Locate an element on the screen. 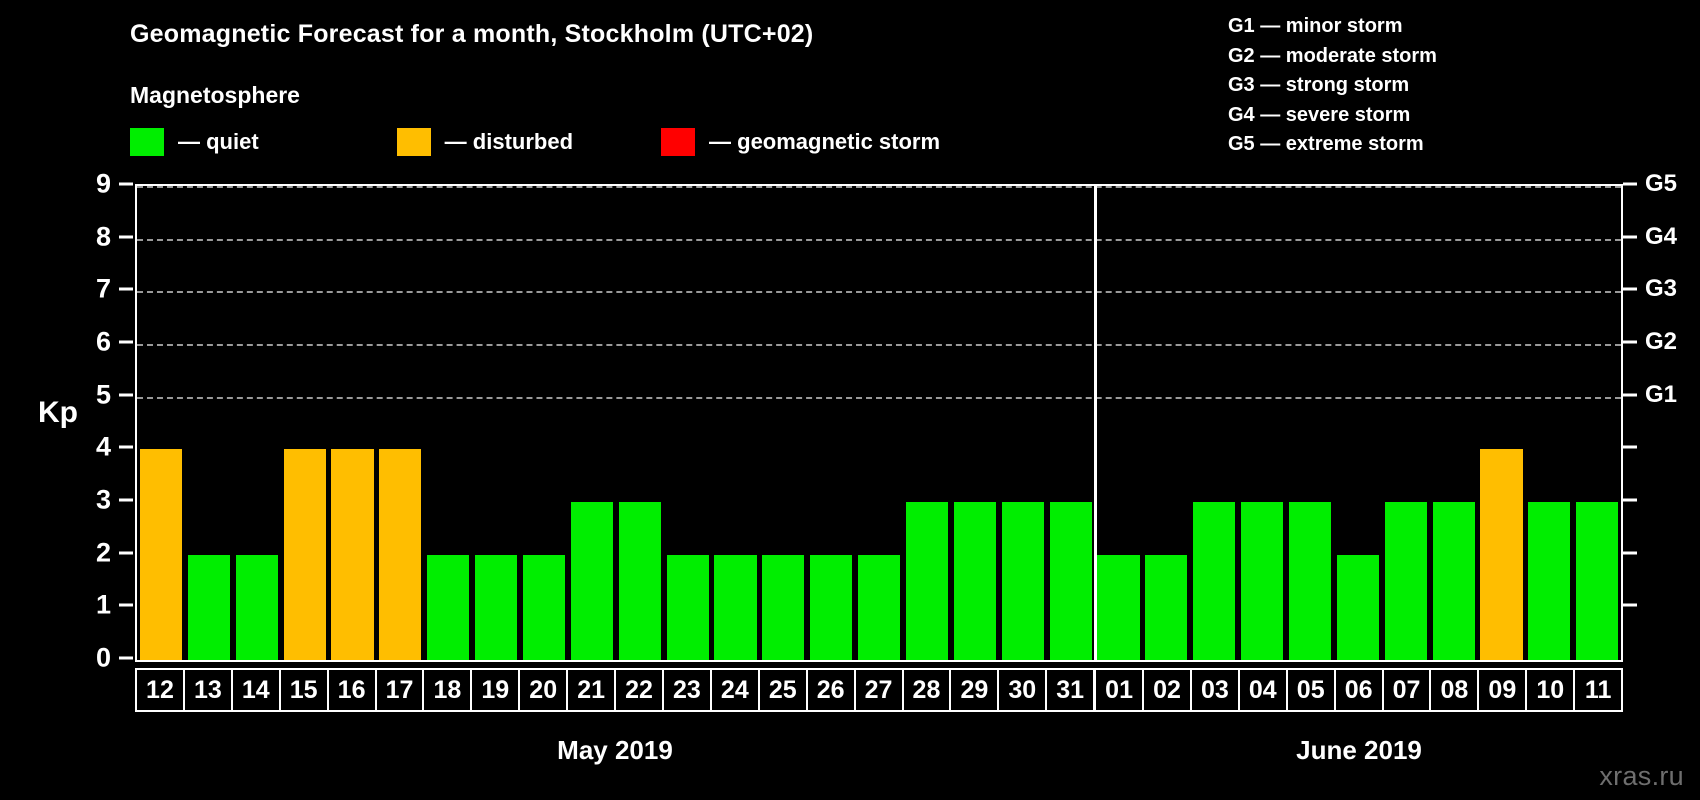 The height and width of the screenshot is (800, 1700). day-label-29: 29 is located at coordinates (975, 690).